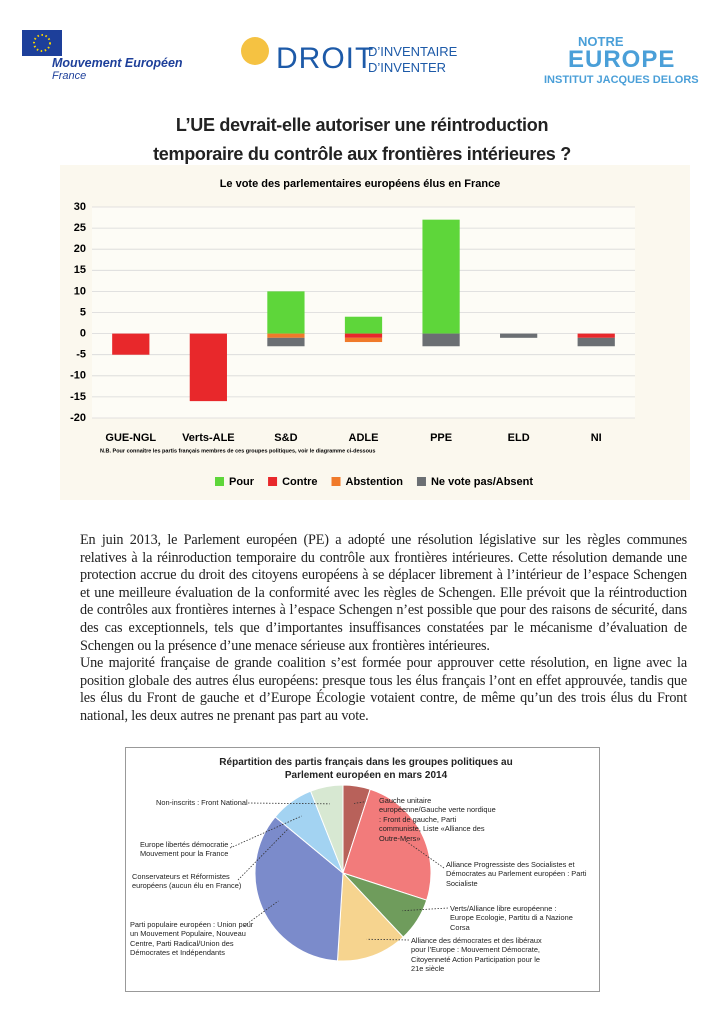  I want to click on y-tick-label: -10, so click(78, 376).